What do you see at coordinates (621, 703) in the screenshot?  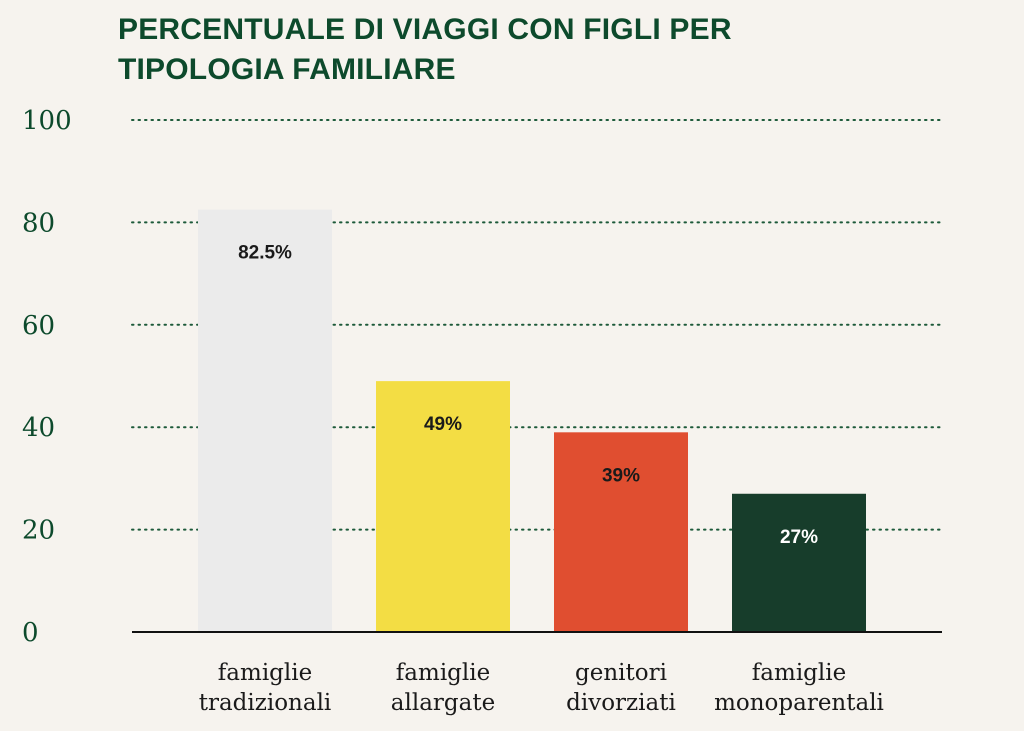 I see `x-tick-label: divorziati` at bounding box center [621, 703].